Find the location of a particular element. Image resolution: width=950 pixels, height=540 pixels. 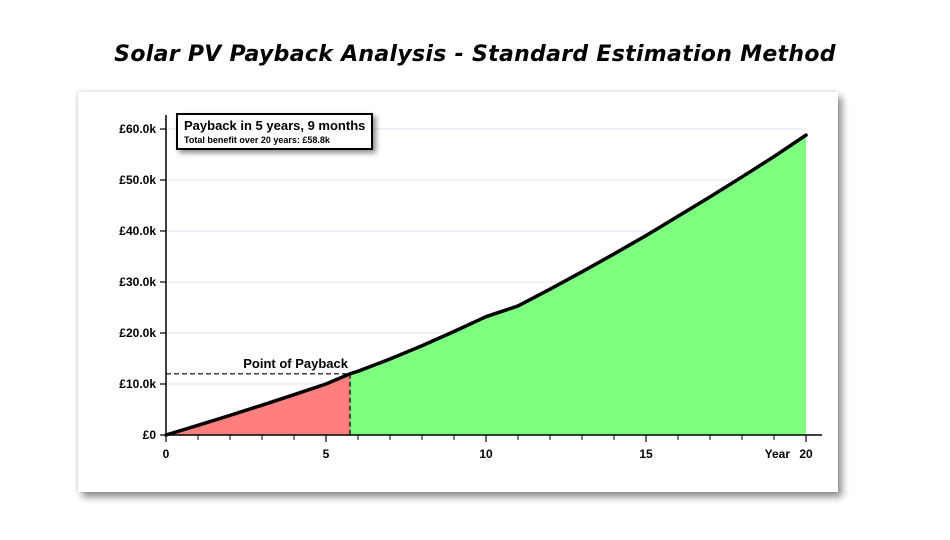

x-tick-label: 20 is located at coordinates (806, 454).